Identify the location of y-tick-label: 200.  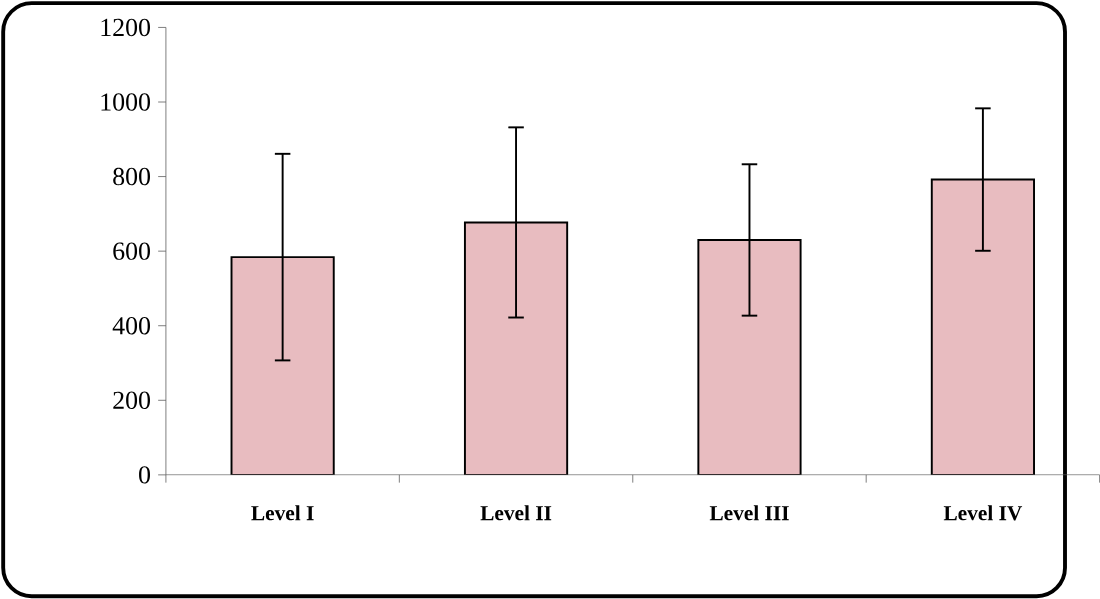
(131, 400).